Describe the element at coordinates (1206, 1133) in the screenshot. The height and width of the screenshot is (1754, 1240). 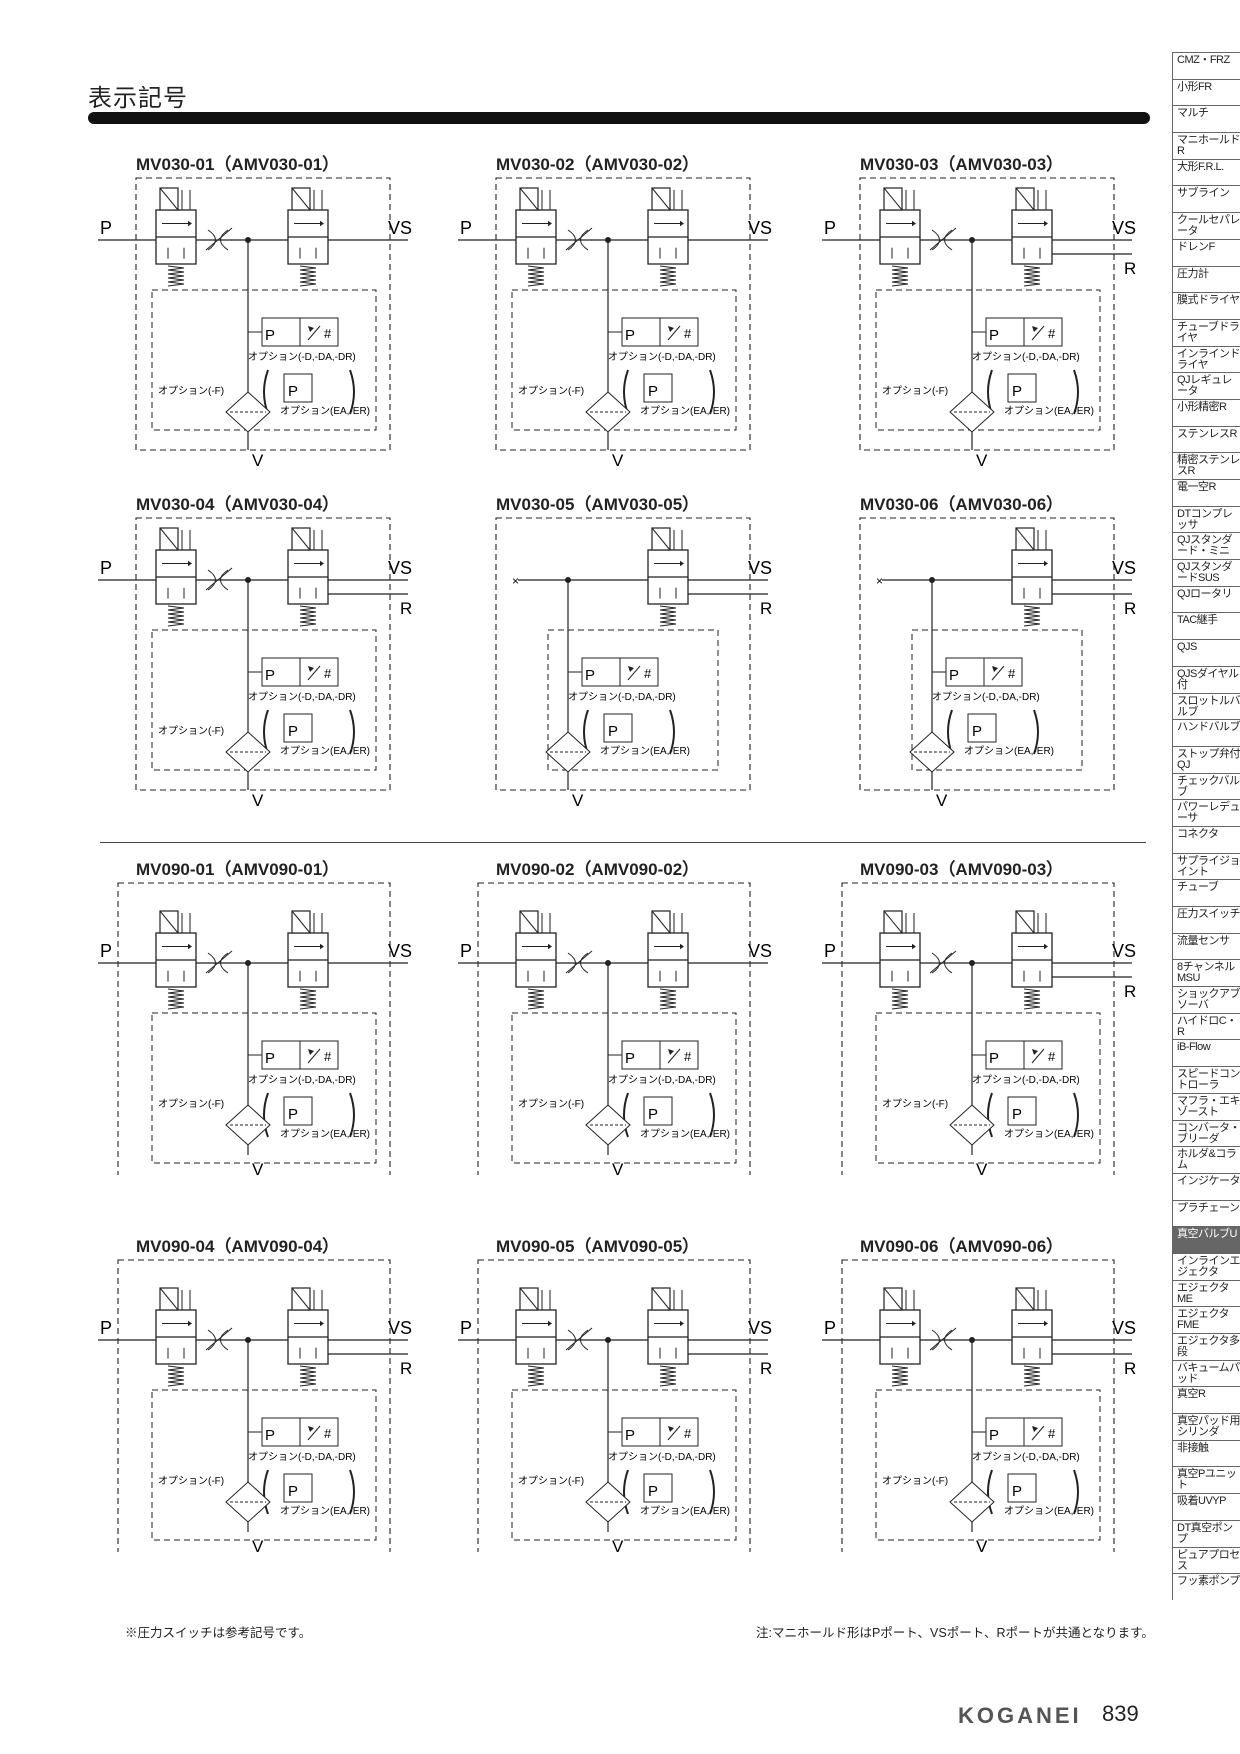
I see `side-tab: コンバータ・ブリーダ` at that location.